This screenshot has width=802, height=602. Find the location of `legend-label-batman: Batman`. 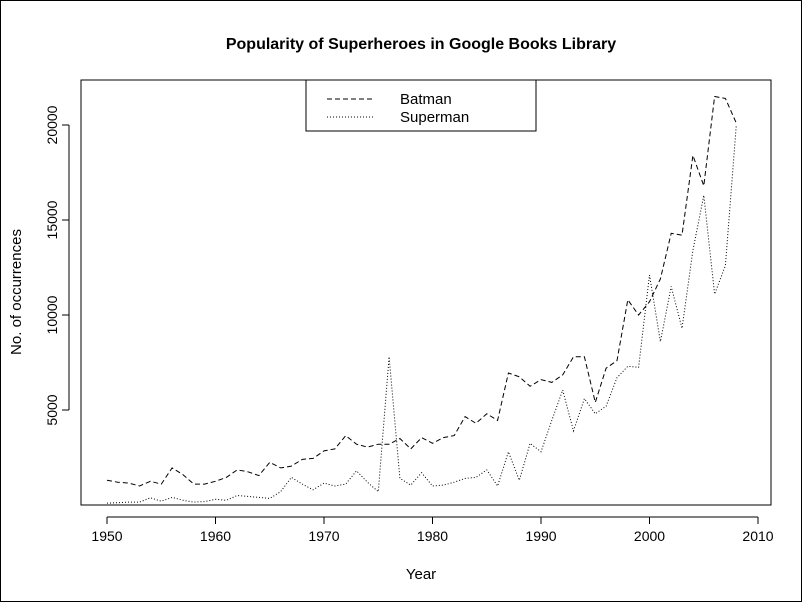

legend-label-batman: Batman is located at coordinates (426, 99).